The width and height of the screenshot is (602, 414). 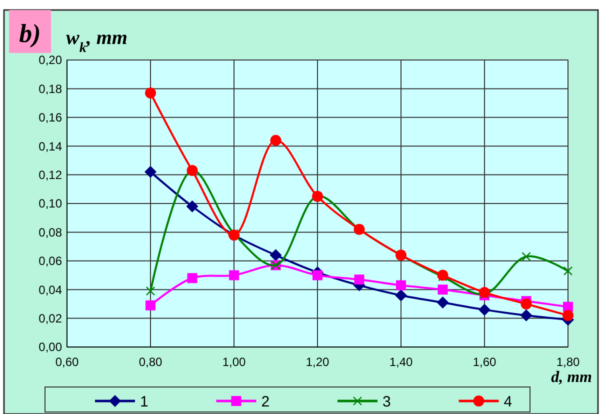 I want to click on x-tick-label: 1,60, so click(x=484, y=362).